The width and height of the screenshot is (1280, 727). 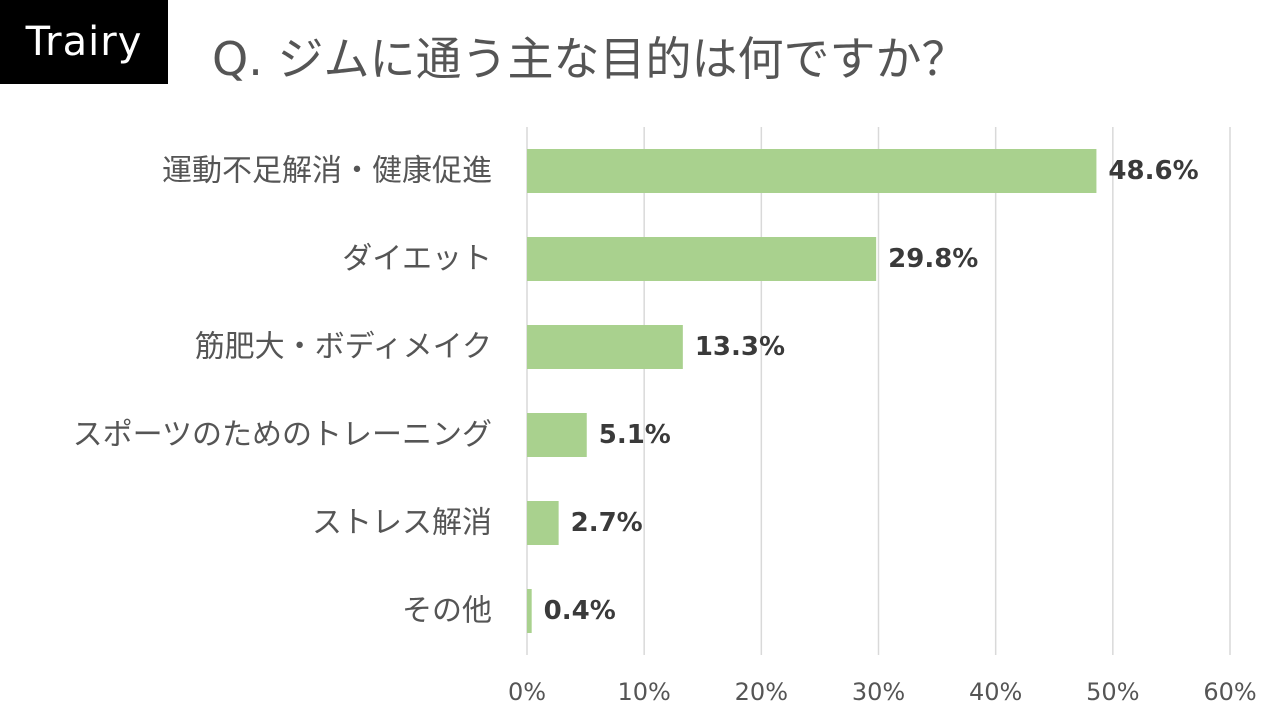 I want to click on x-tick-label: 30%, so click(x=878, y=692).